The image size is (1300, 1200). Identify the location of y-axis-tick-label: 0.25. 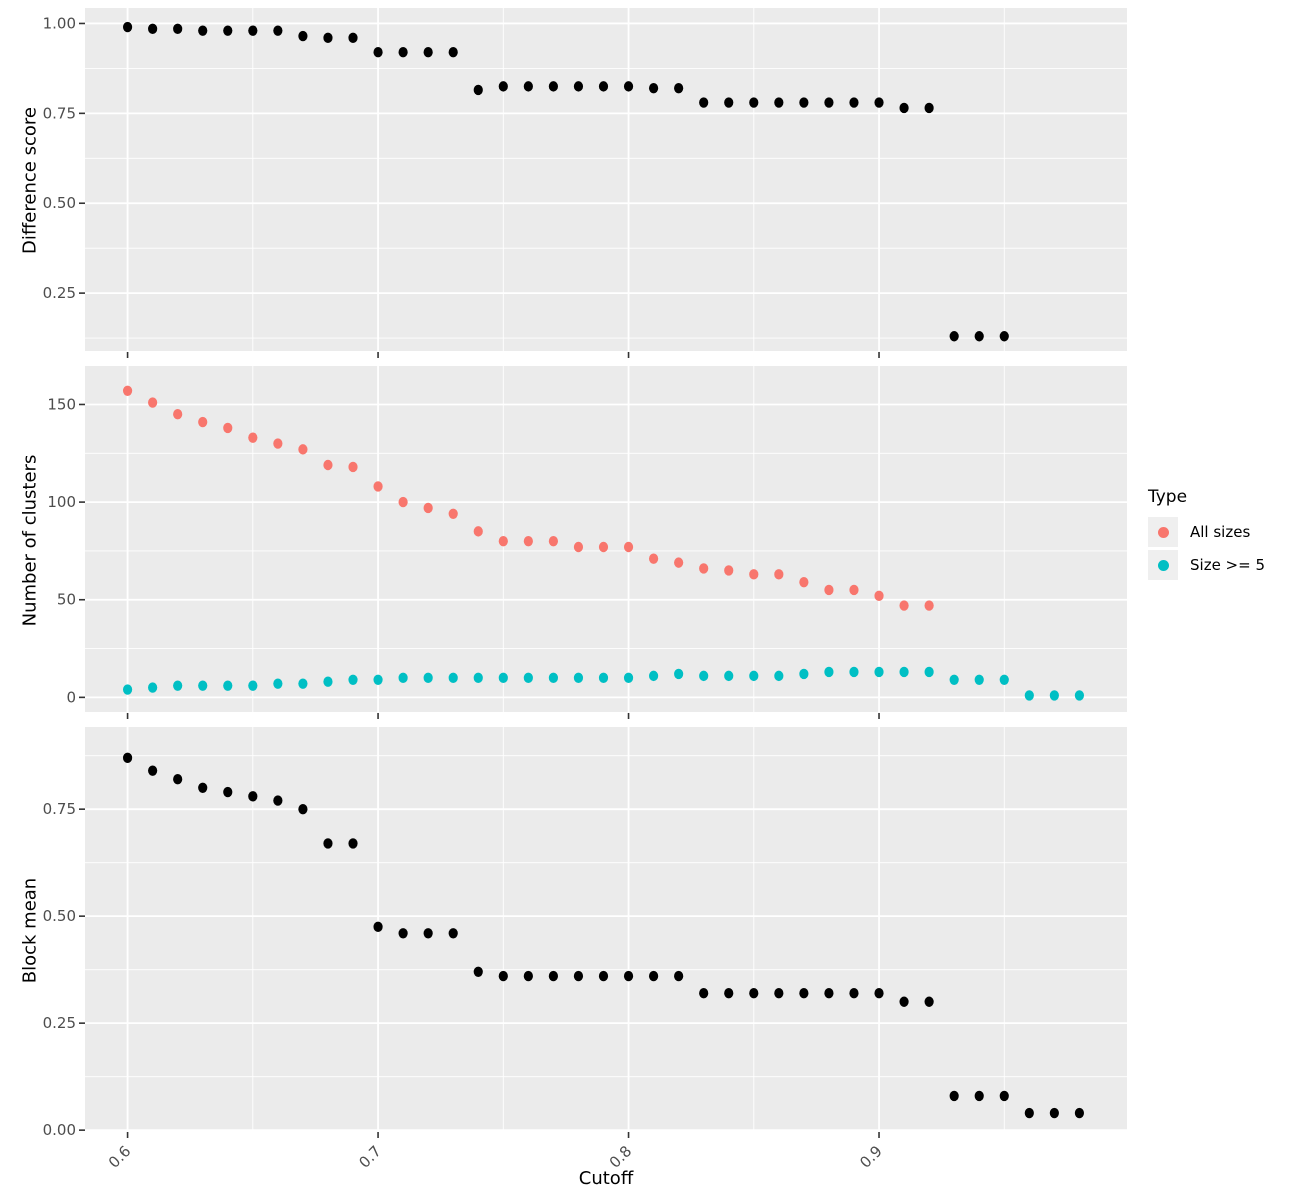
(59, 293).